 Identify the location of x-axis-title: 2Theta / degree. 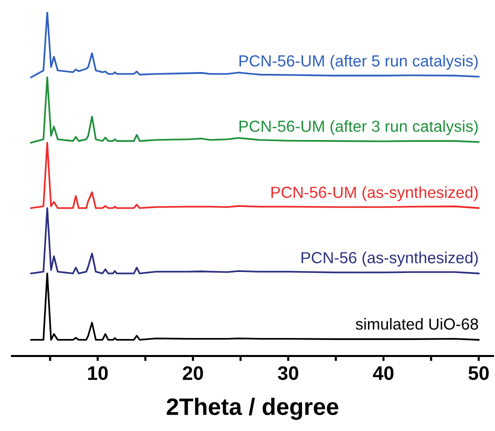
(252, 409).